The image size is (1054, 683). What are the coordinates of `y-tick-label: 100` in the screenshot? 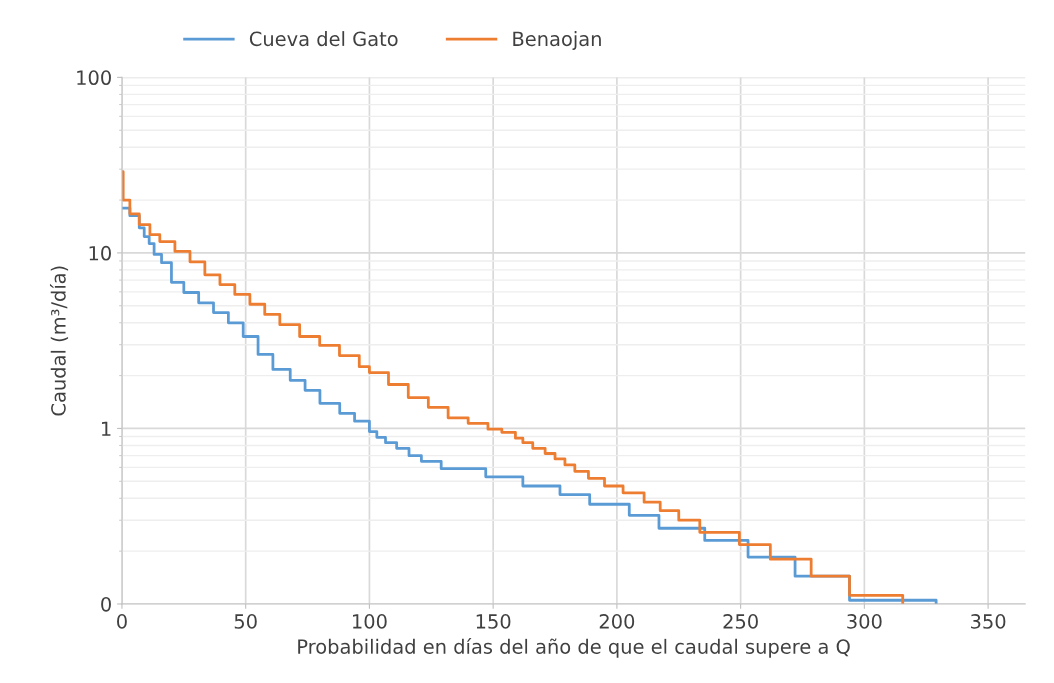 It's located at (94, 78).